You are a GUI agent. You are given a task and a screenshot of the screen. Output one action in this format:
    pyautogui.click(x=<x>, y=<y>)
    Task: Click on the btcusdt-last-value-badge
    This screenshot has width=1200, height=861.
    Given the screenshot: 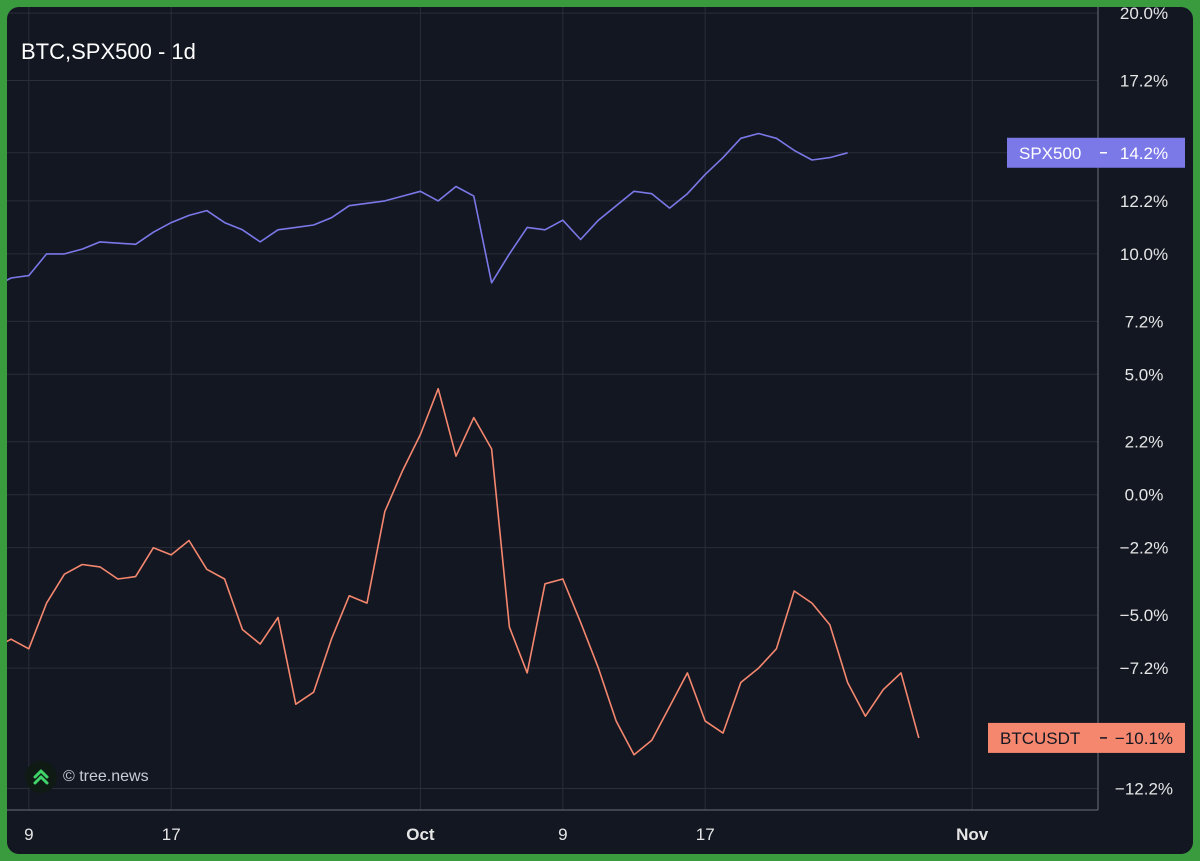 What is the action you would take?
    pyautogui.click(x=1086, y=737)
    